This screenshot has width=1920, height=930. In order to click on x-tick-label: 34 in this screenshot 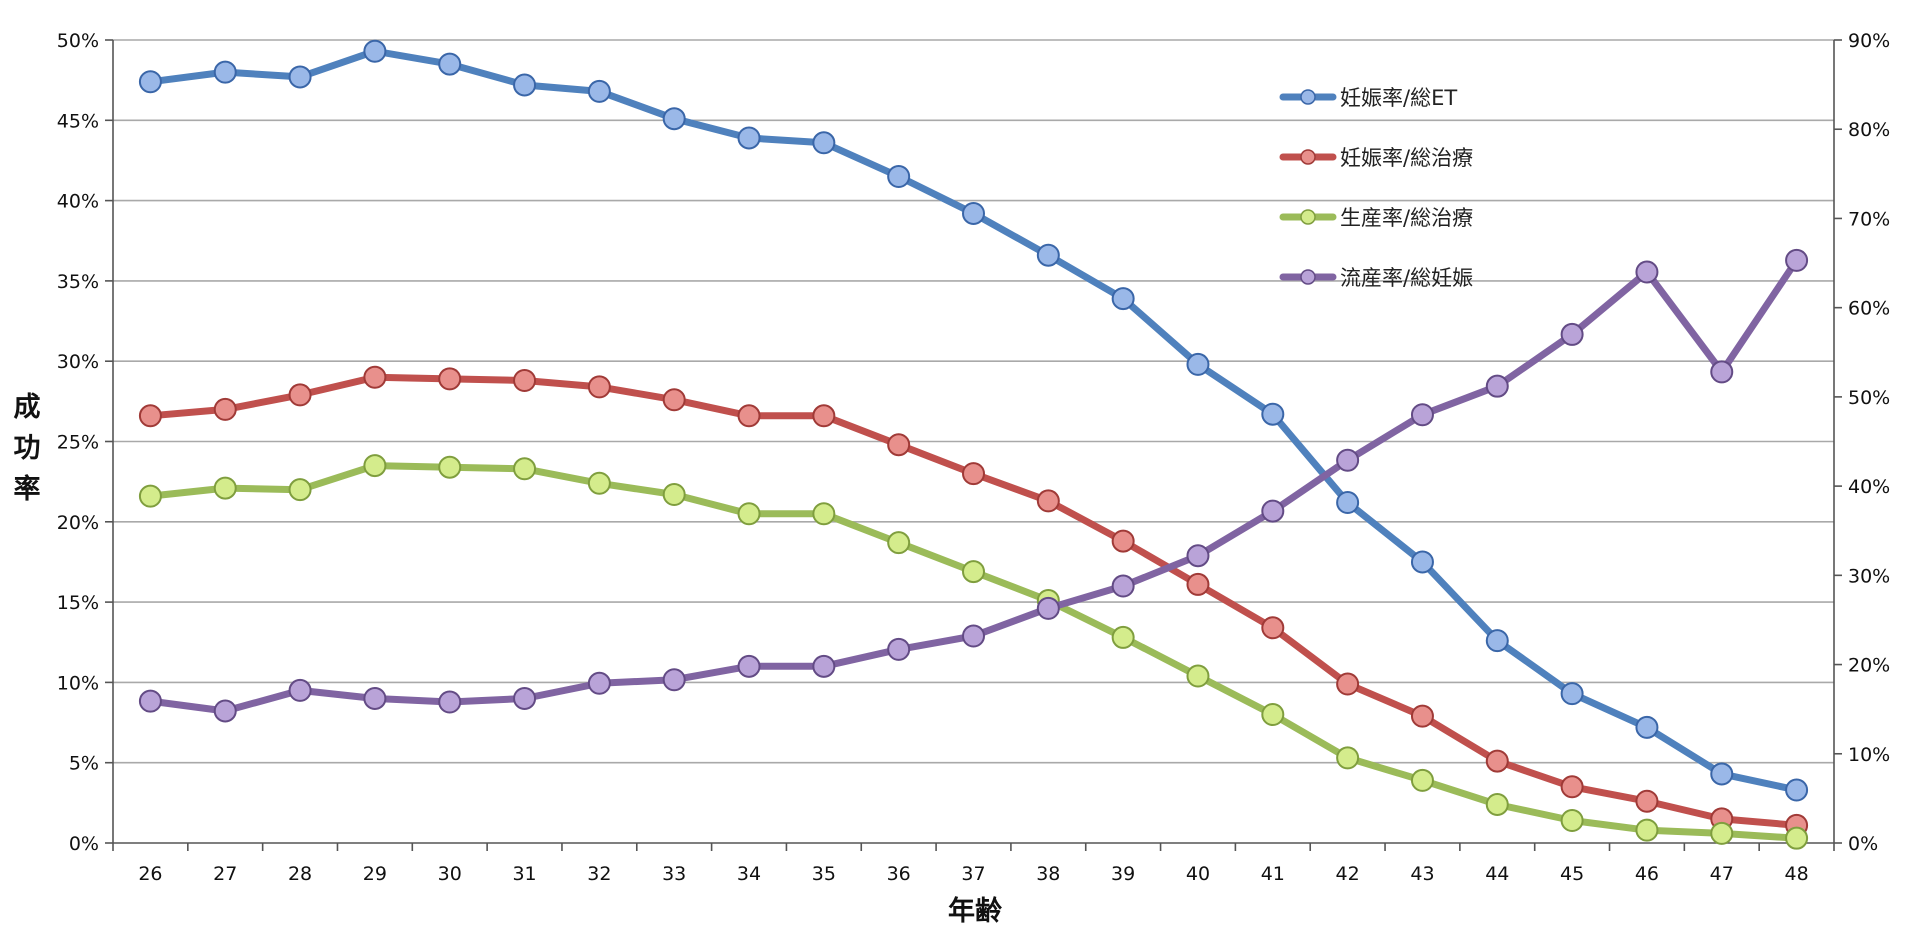, I will do `click(749, 874)`.